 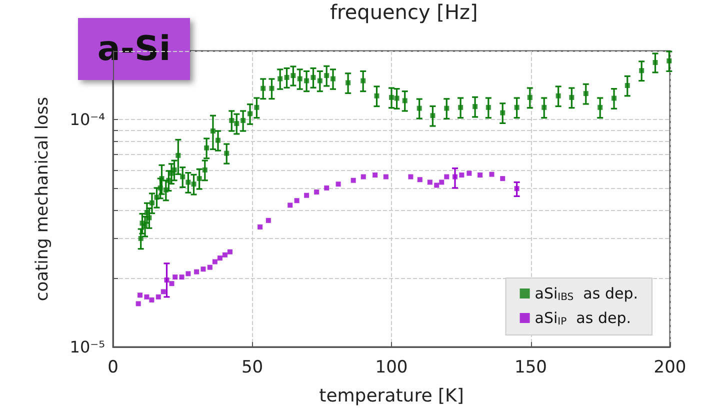 I want to click on x-tick-label: 150, so click(x=530, y=368).